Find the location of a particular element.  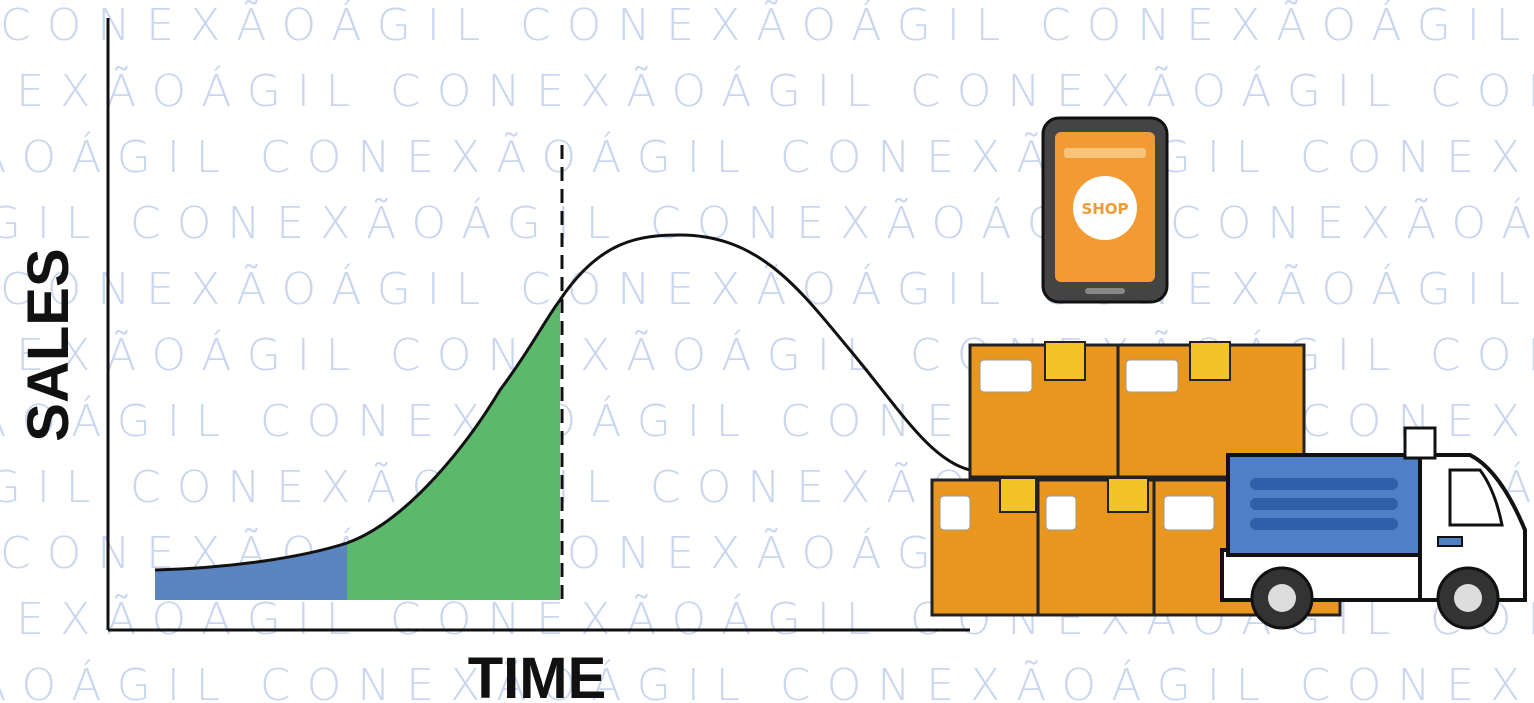

phone-label: SHOP is located at coordinates (1104, 209).